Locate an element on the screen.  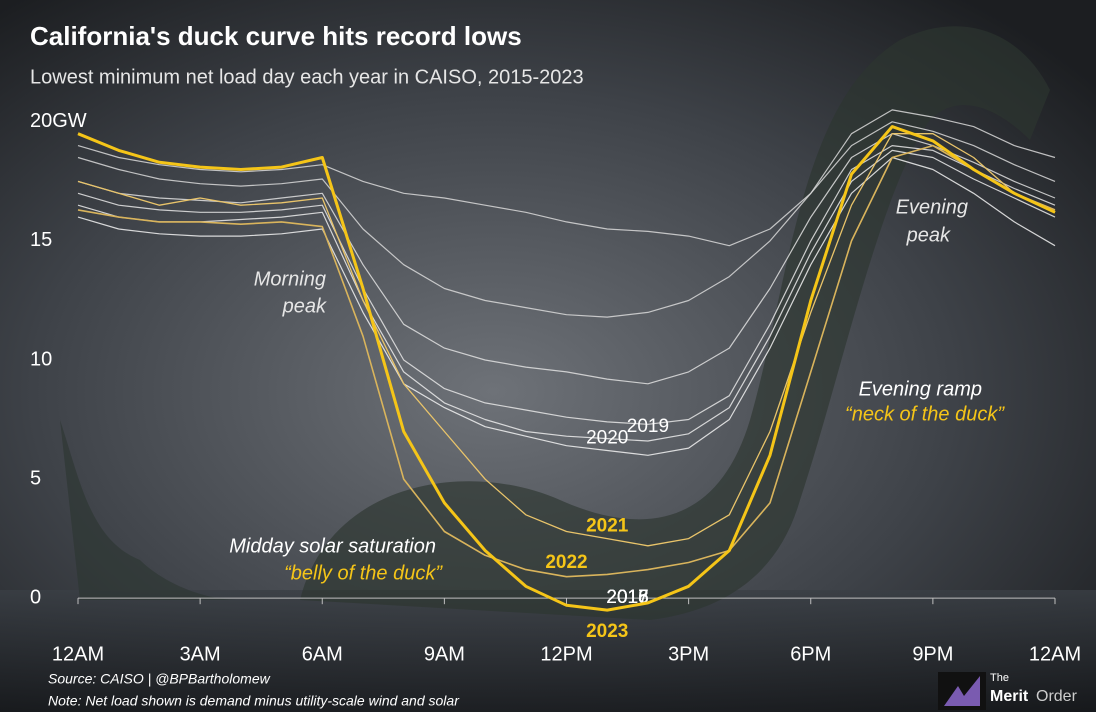
series-label: 2017 is located at coordinates (627, 597).